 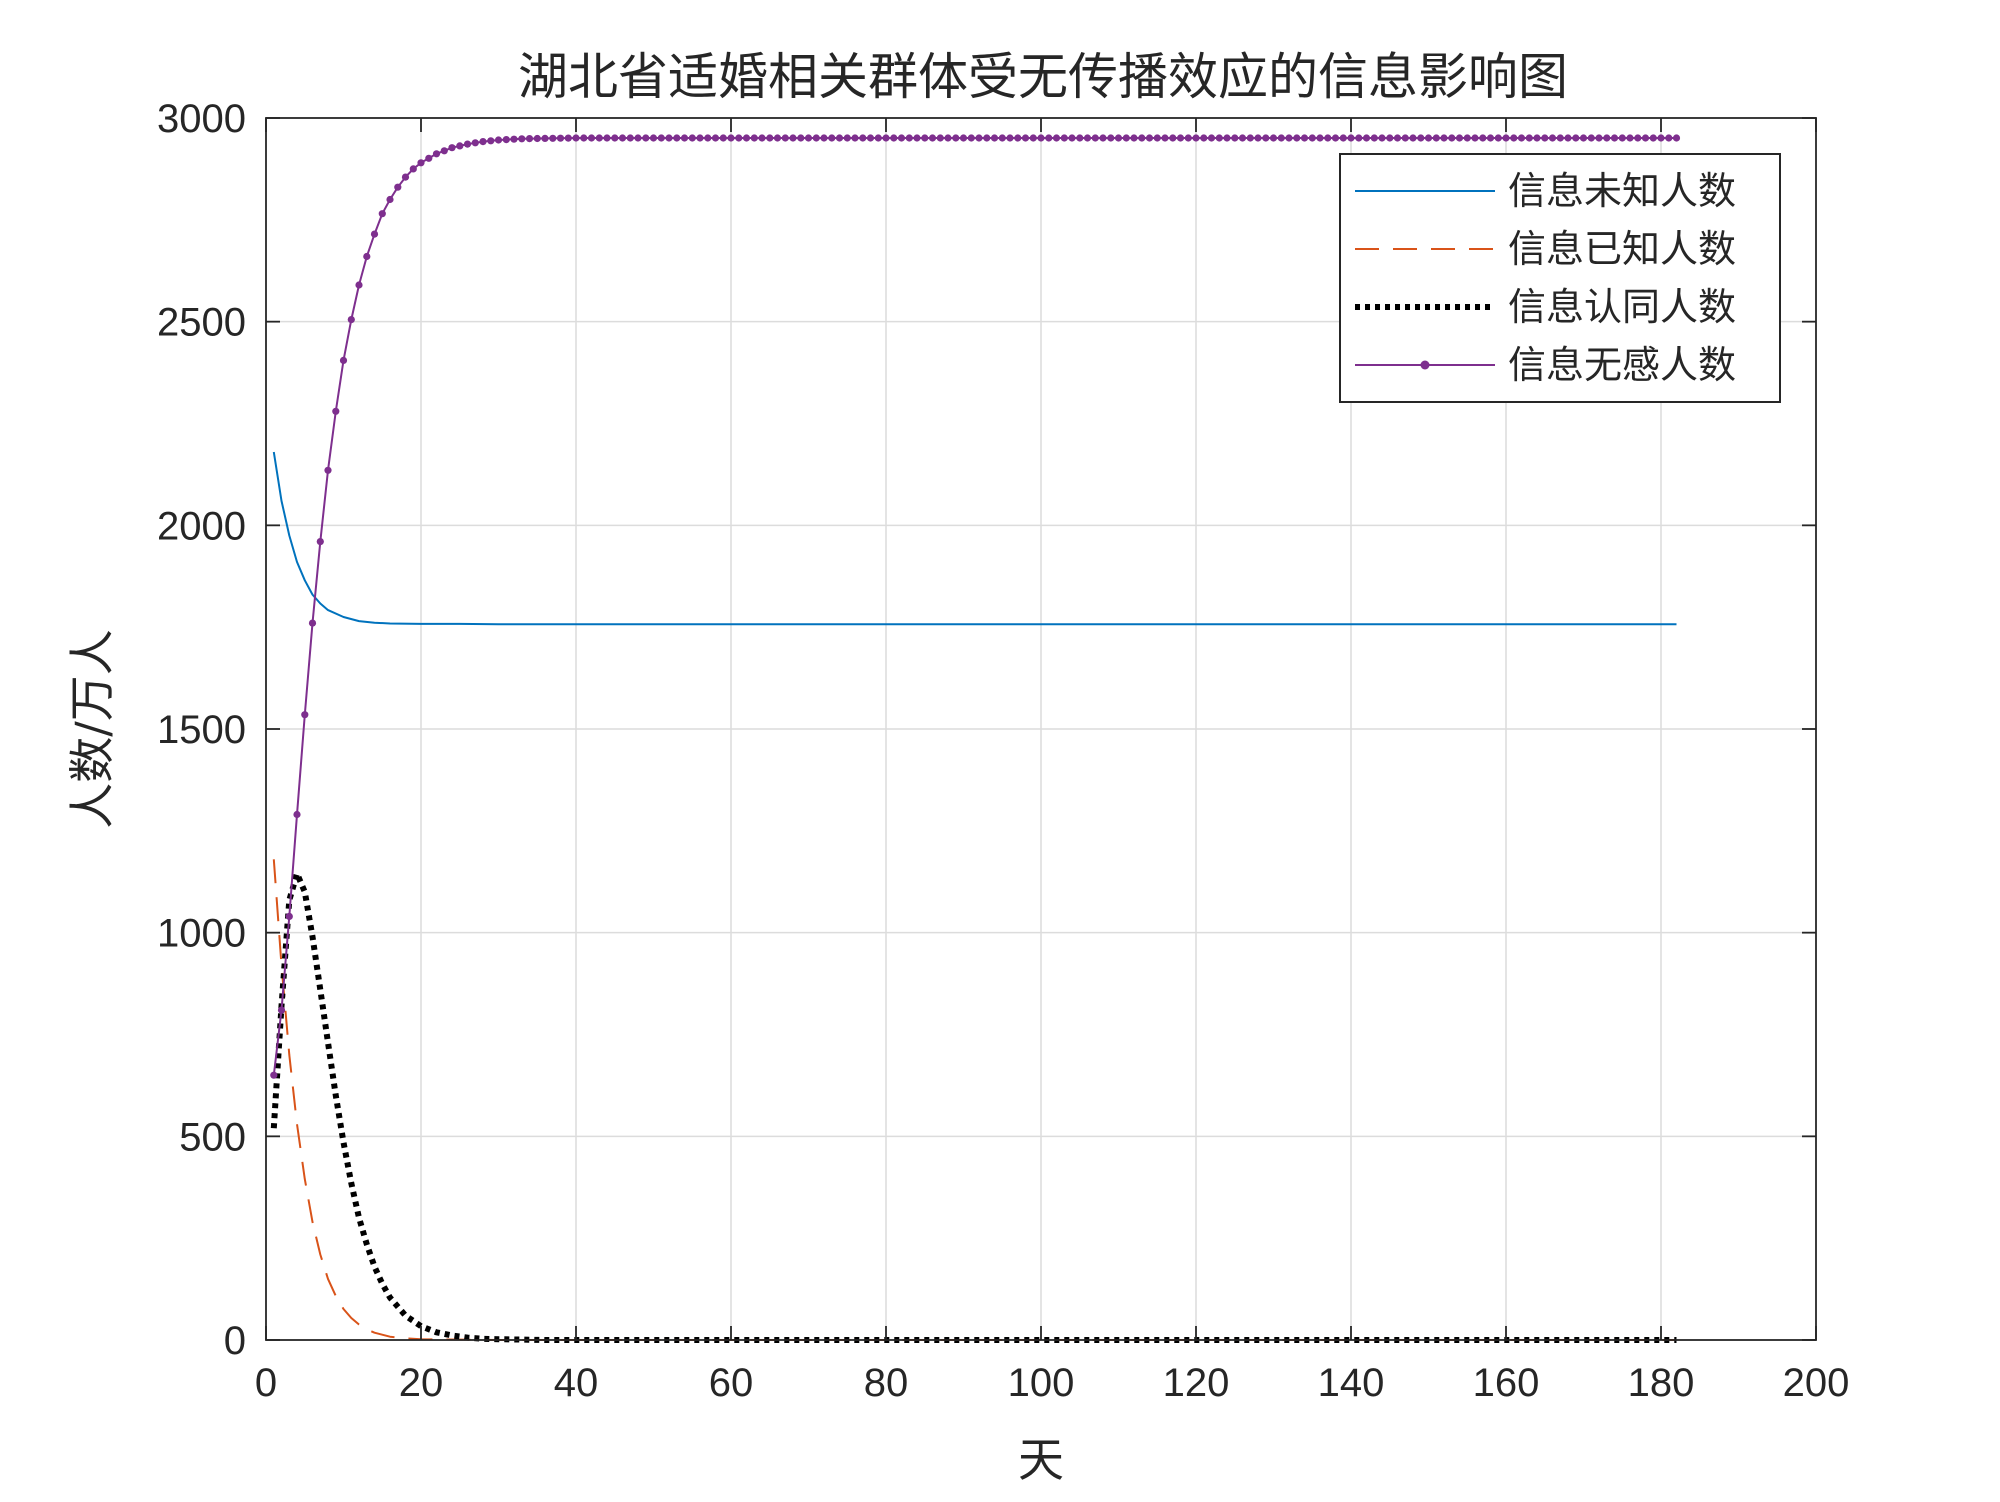 What do you see at coordinates (201, 526) in the screenshot?
I see `y-tick-label: 2000` at bounding box center [201, 526].